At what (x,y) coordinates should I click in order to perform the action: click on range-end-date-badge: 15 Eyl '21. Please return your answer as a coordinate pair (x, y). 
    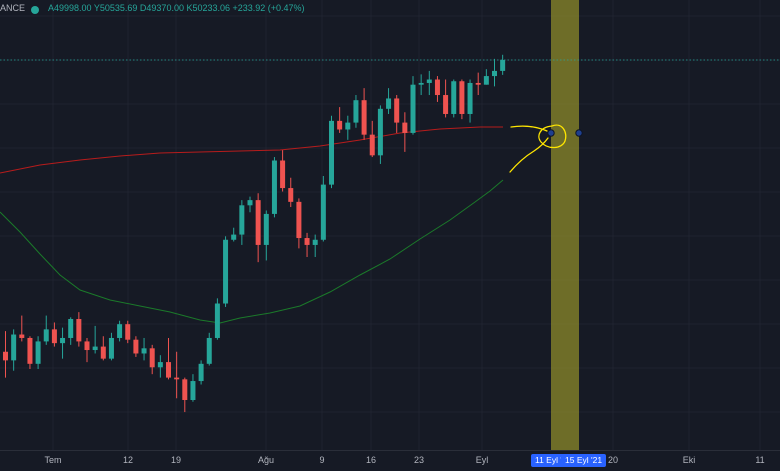
    Looking at the image, I should click on (584, 460).